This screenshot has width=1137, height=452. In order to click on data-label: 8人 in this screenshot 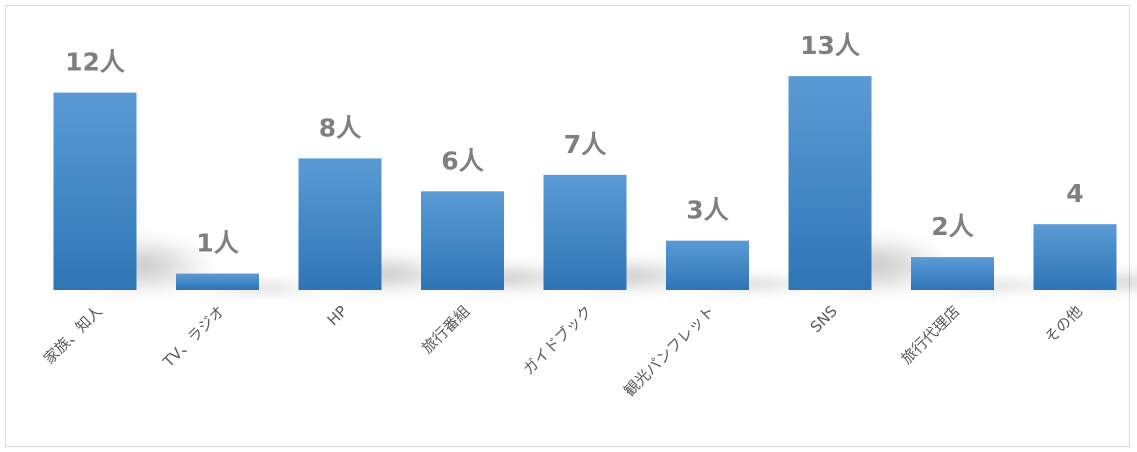, I will do `click(340, 127)`.